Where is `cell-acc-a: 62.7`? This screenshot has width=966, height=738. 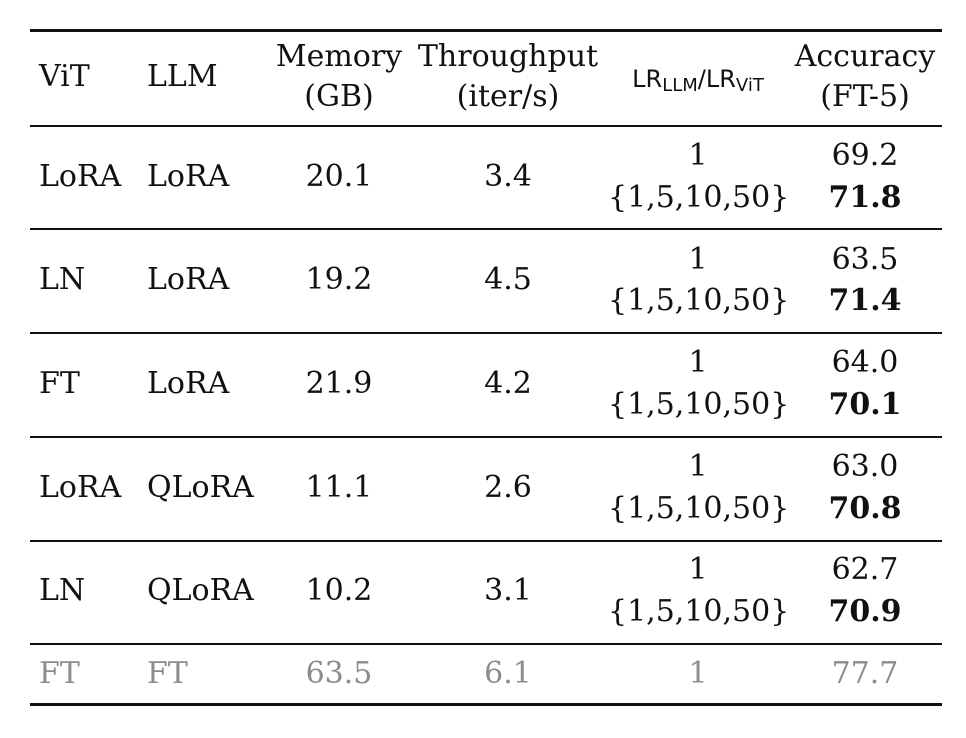 cell-acc-a: 62.7 is located at coordinates (865, 569).